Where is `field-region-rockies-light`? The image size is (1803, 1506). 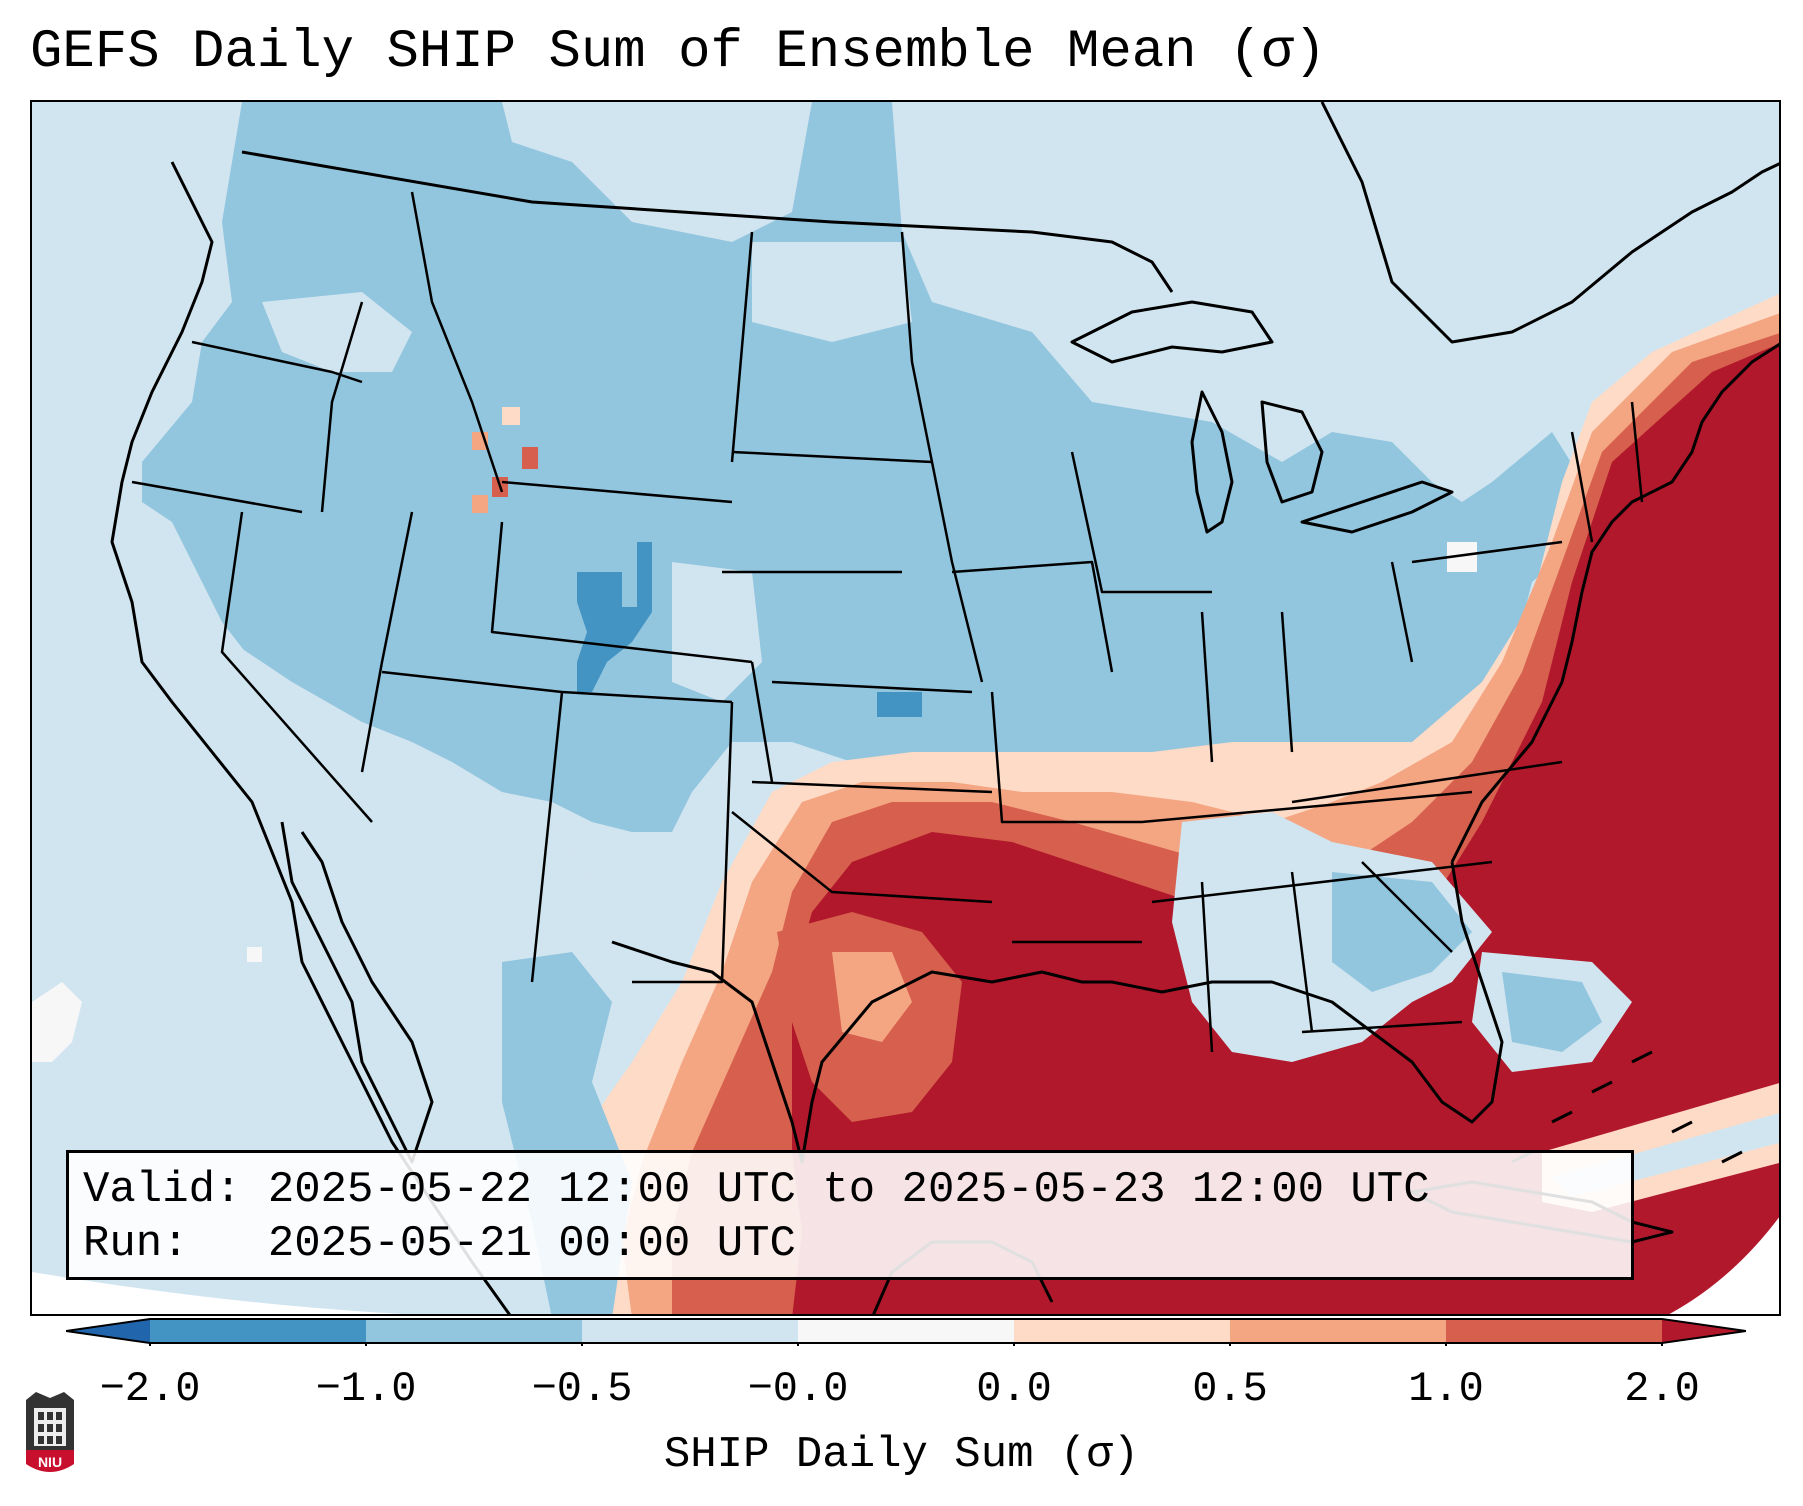
field-region-rockies-light is located at coordinates (717, 632).